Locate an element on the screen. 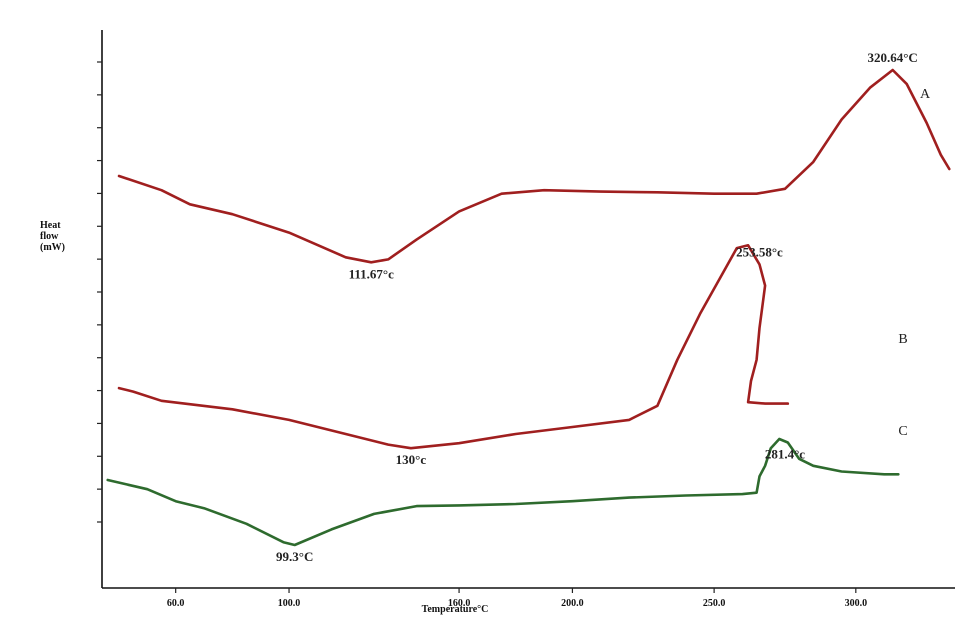 The height and width of the screenshot is (626, 960). x-tick-label: 300.0 is located at coordinates (856, 603).